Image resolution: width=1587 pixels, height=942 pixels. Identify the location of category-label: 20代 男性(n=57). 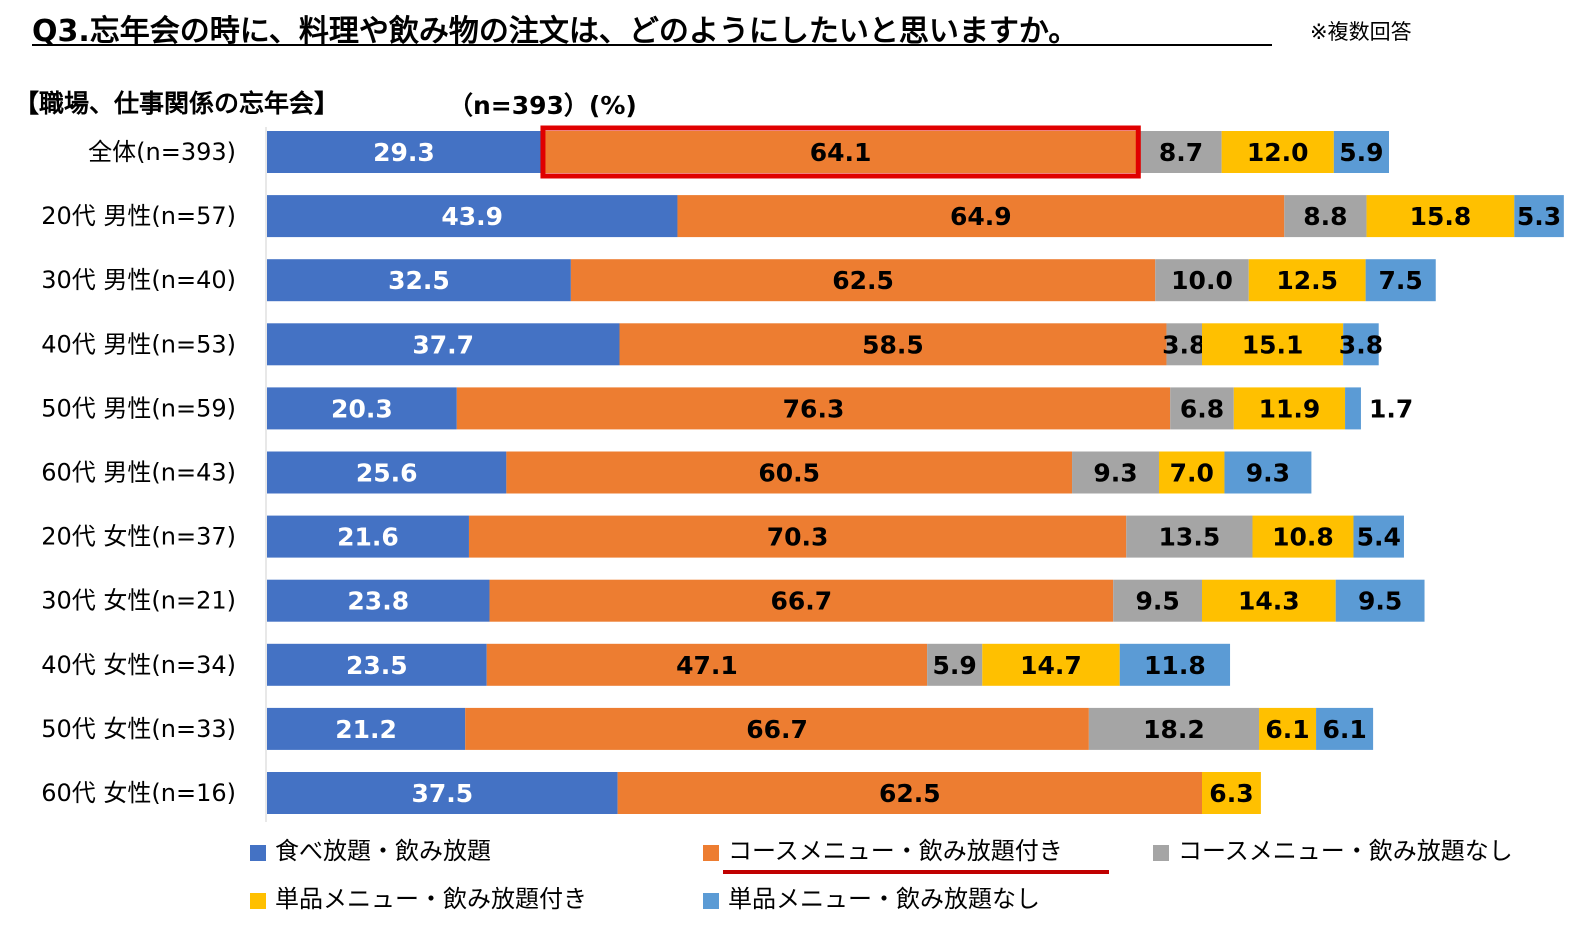
(138, 216).